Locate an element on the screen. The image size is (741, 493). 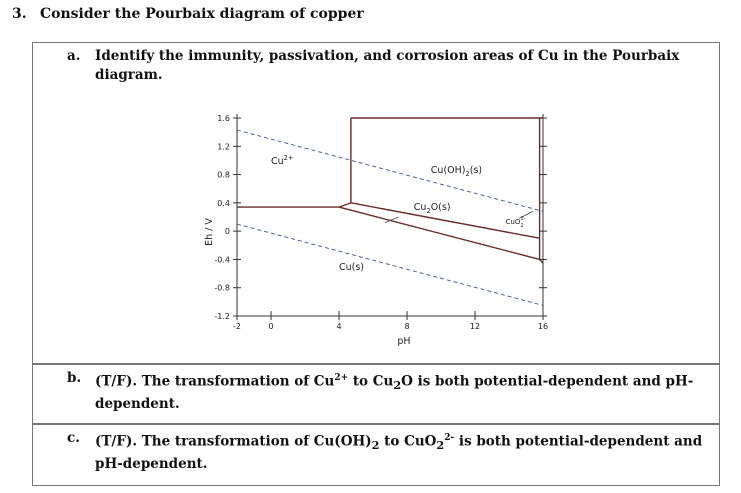
x-tick-label: 16 is located at coordinates (543, 326).